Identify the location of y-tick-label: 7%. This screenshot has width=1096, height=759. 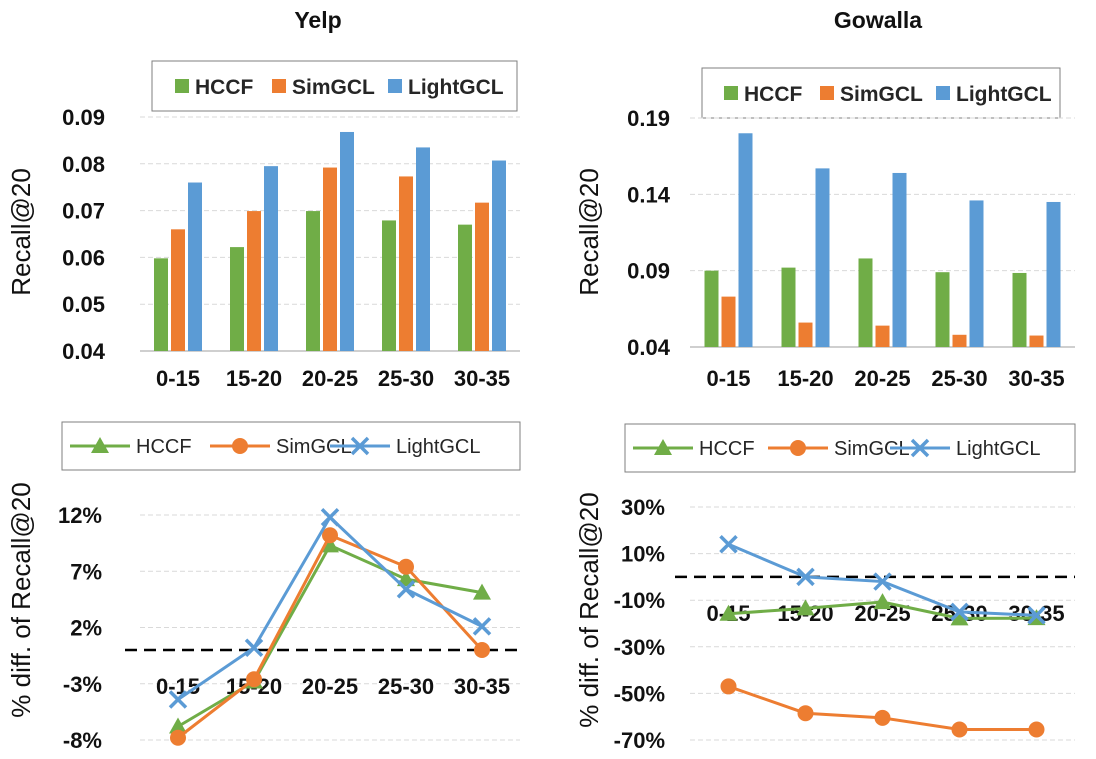
(86, 571).